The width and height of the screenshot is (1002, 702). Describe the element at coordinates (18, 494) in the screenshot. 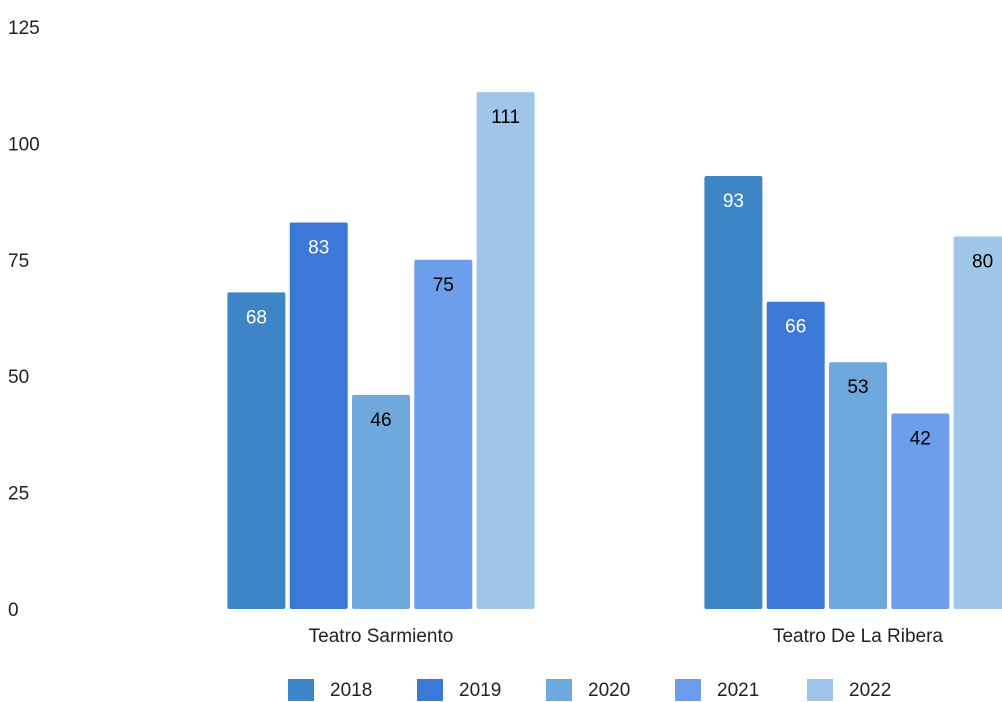

I see `y-tick-label: 25` at that location.